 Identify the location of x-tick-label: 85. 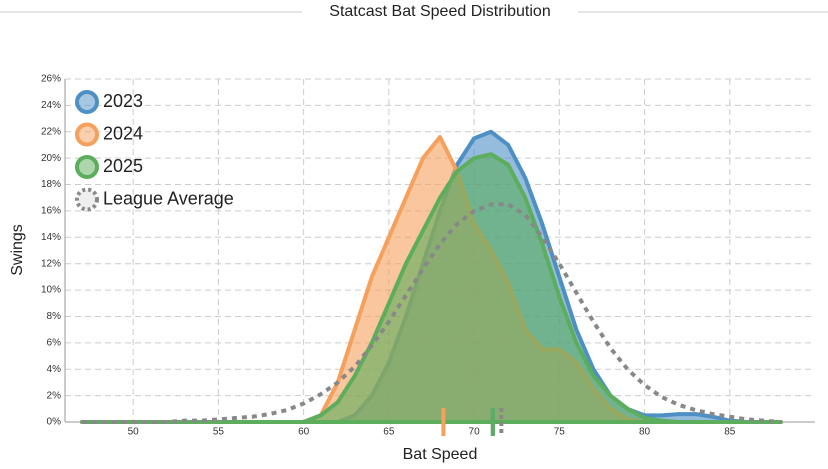
(730, 432).